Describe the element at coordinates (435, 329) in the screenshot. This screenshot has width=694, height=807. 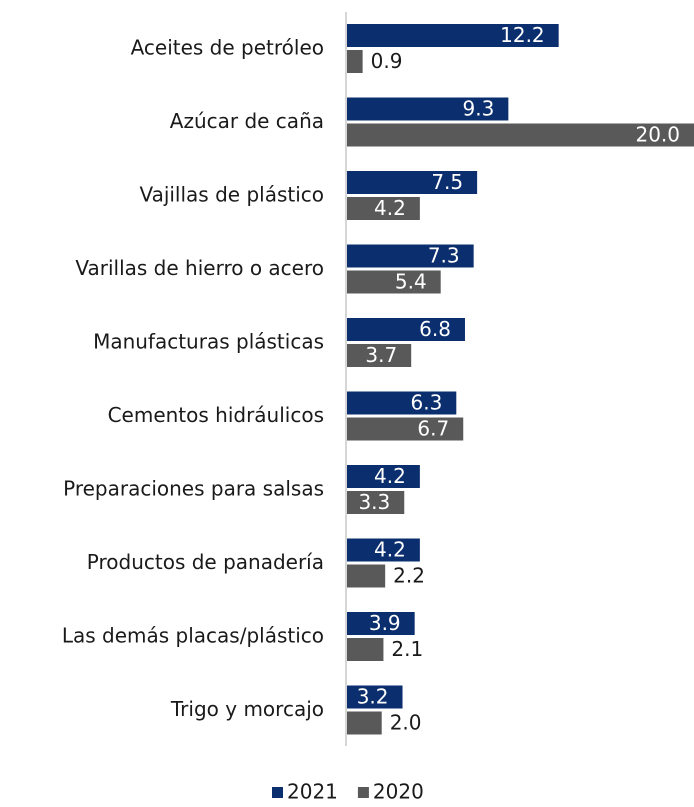
I see `value-label: 6.8` at that location.